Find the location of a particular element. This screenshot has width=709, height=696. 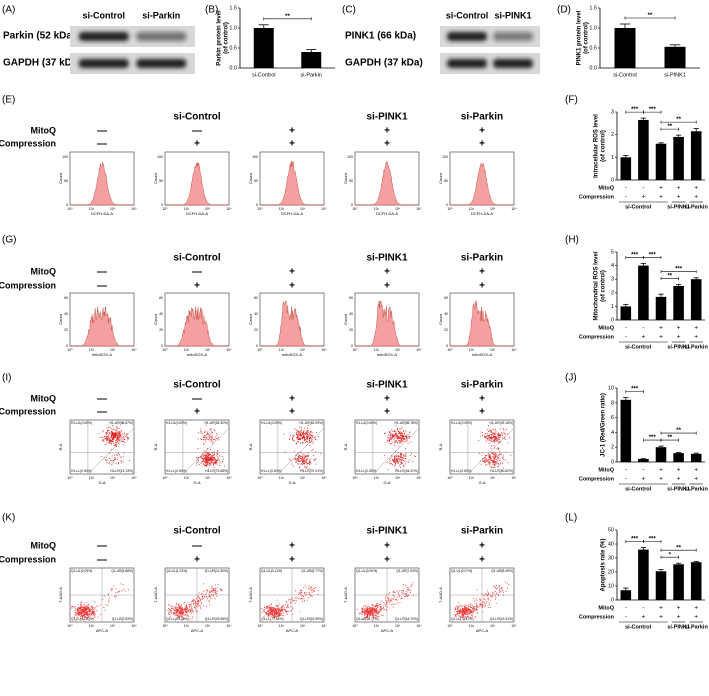

panel-label: (D) is located at coordinates (564, 10).